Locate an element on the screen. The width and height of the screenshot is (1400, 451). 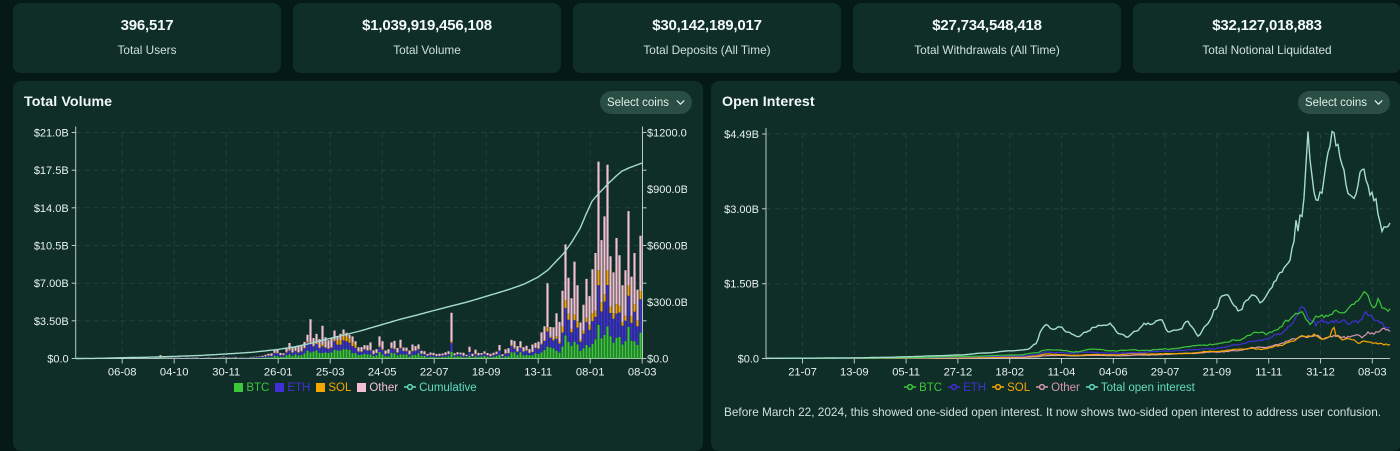
svg-text: 04-10 is located at coordinates (174, 373).